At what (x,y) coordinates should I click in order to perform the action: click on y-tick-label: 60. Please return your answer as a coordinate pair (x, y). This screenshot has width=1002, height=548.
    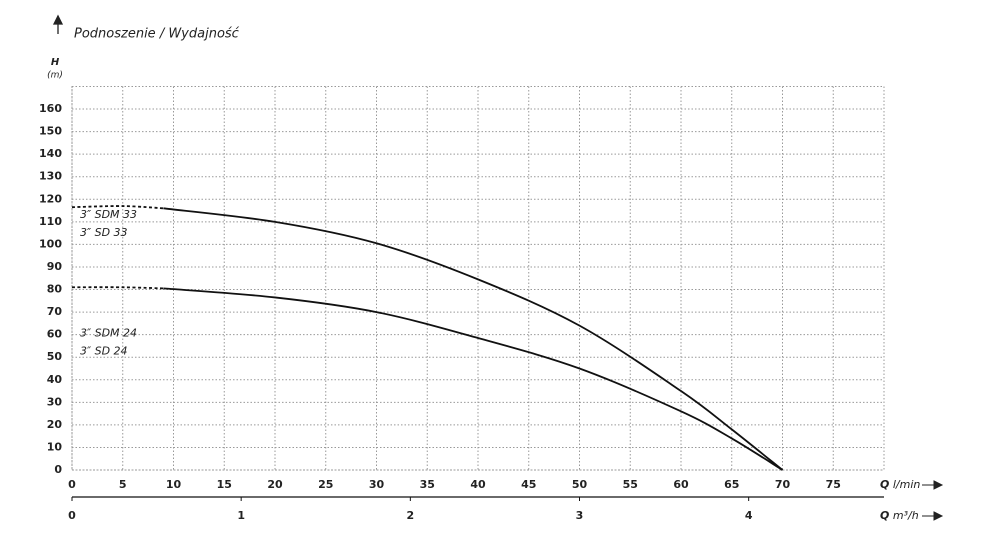
    Looking at the image, I should click on (55, 334).